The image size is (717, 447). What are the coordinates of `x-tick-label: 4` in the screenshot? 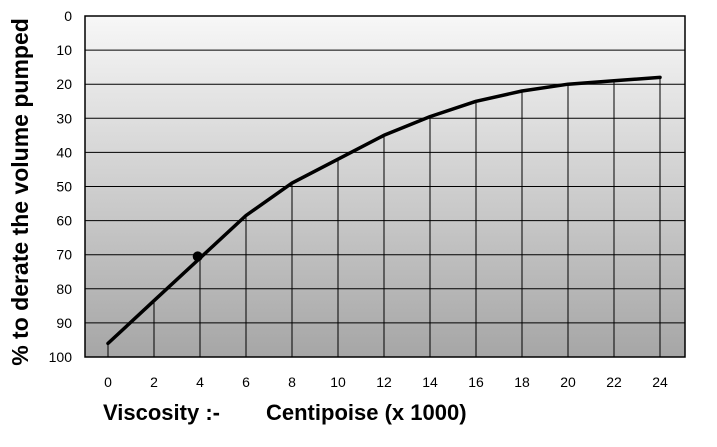 It's located at (200, 382).